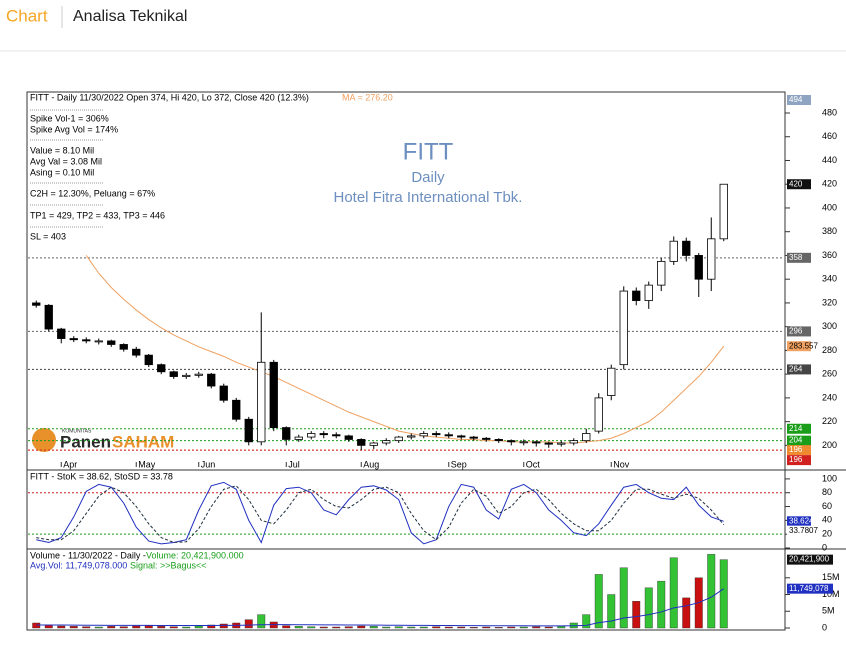  Describe the element at coordinates (799, 100) in the screenshot. I see `peak-label-bg` at that location.